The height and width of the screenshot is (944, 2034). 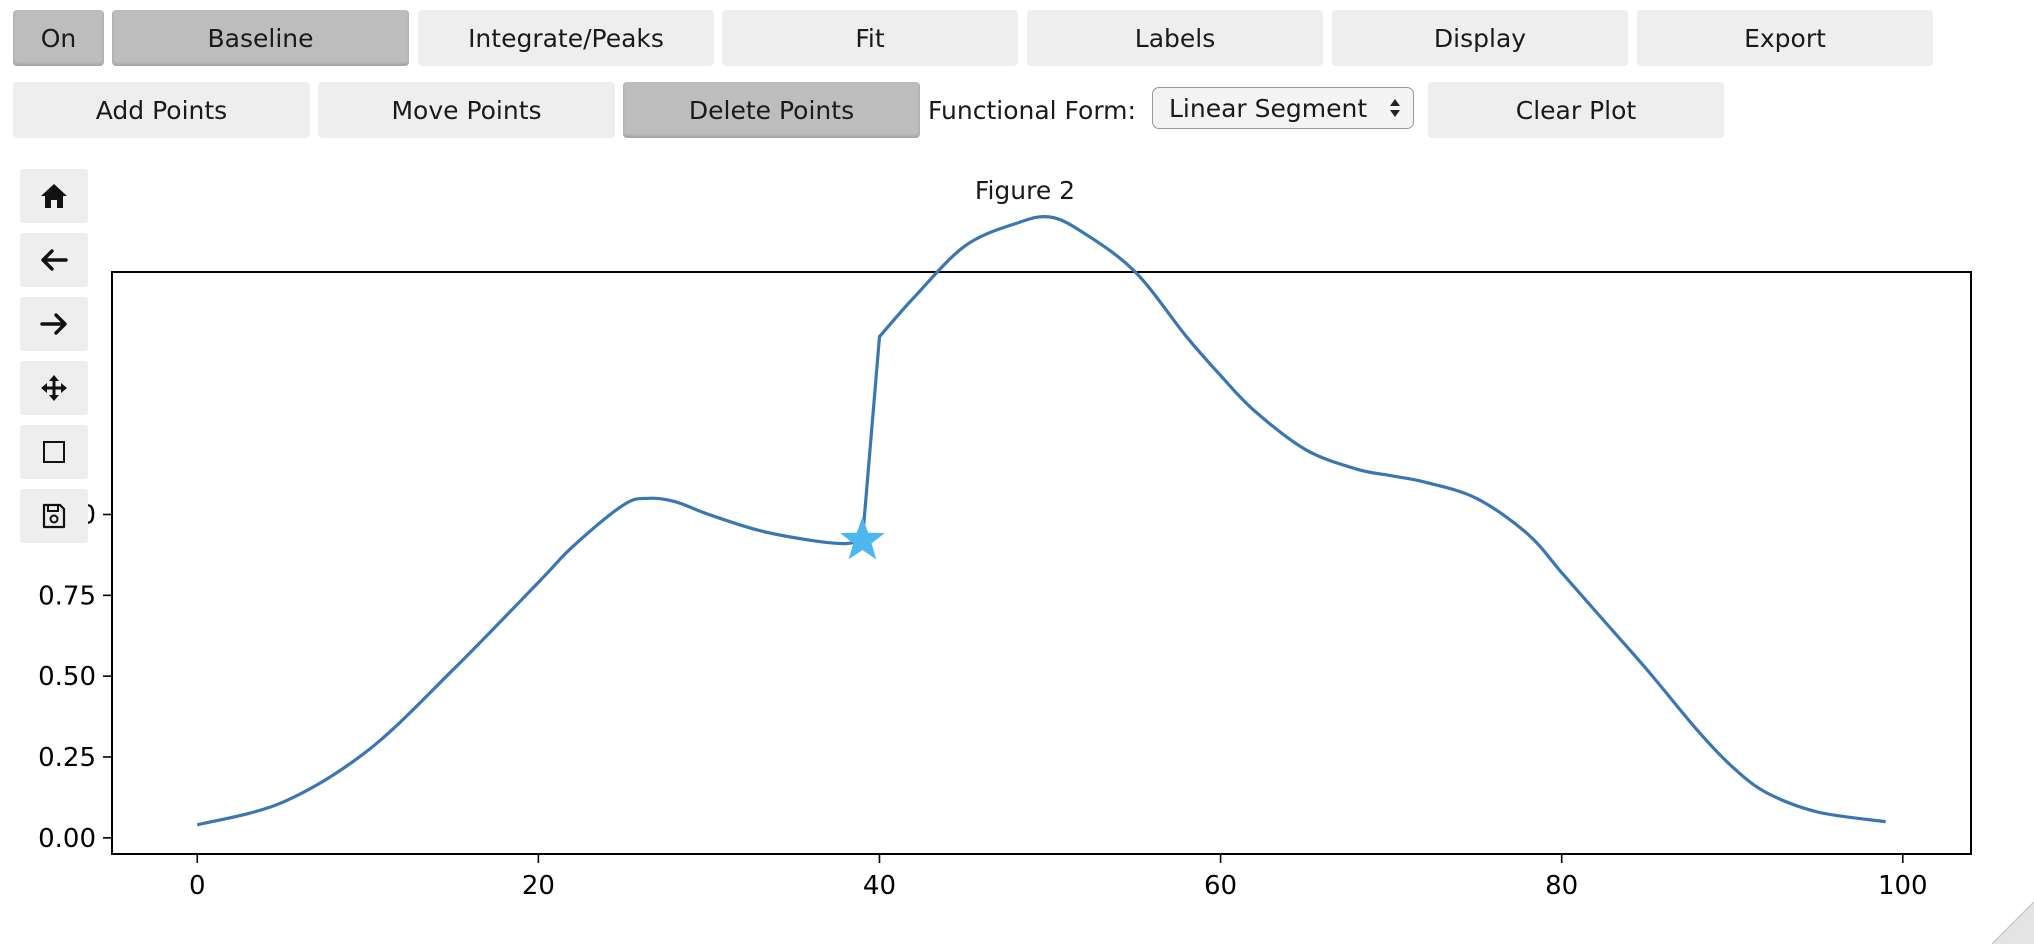 I want to click on functional-form-value: Linear Segment, so click(x=1268, y=108).